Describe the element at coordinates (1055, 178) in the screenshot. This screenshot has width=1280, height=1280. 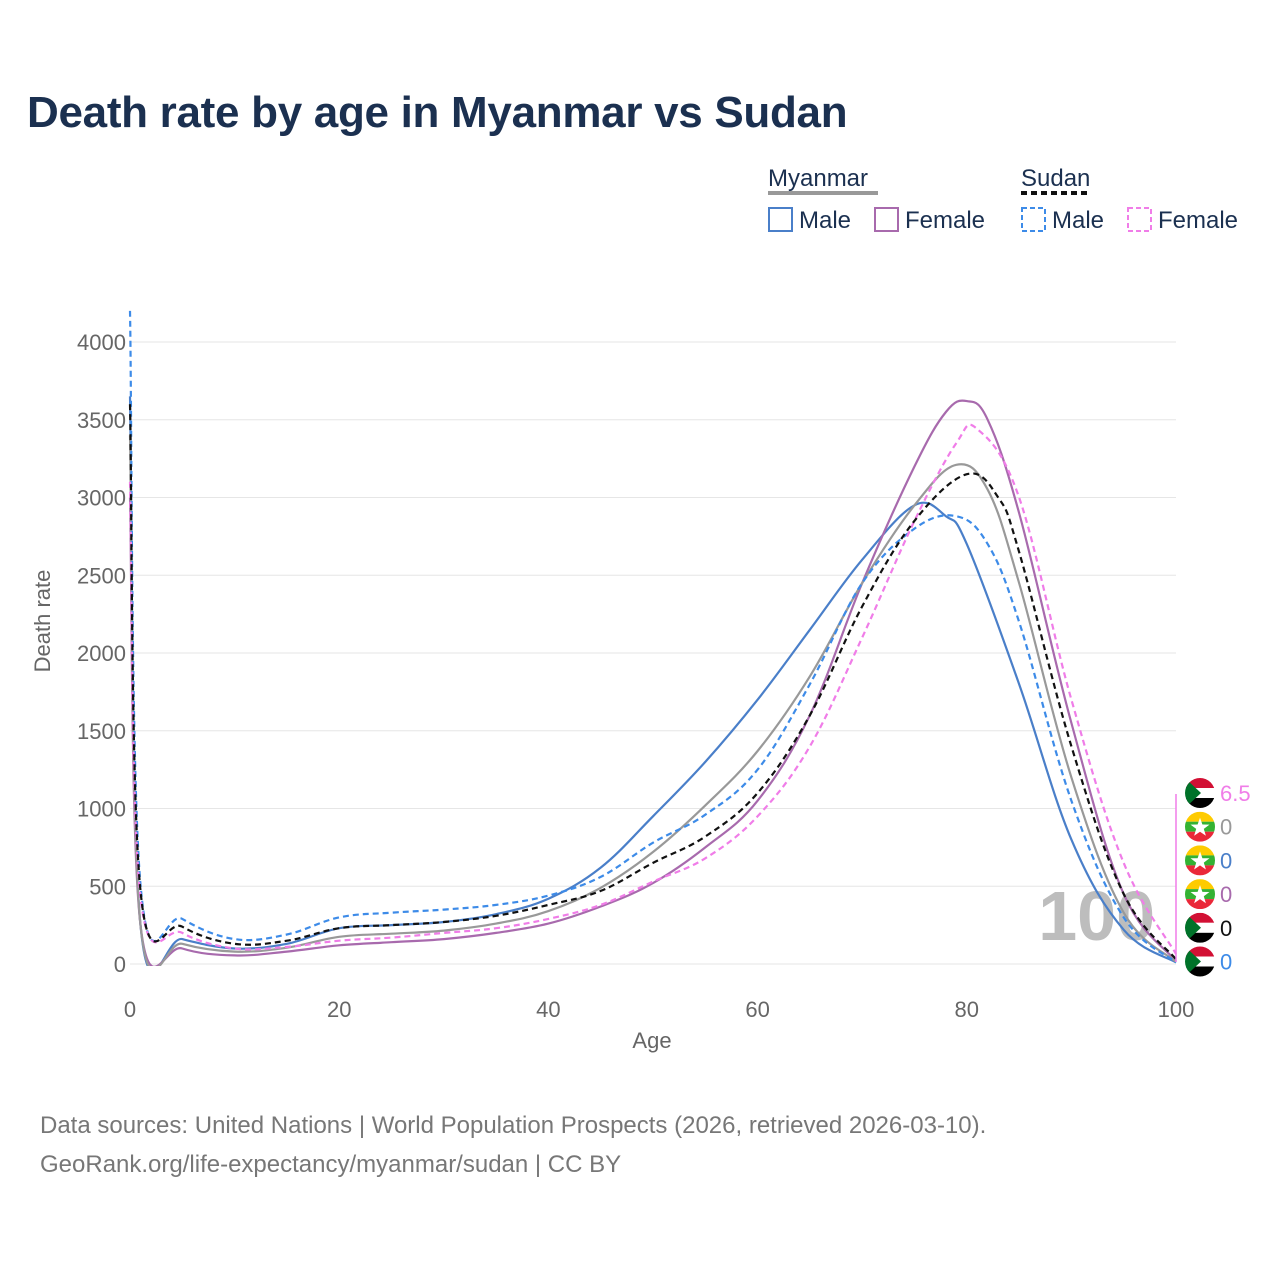
I see `legend-title-sudan: Sudan` at that location.